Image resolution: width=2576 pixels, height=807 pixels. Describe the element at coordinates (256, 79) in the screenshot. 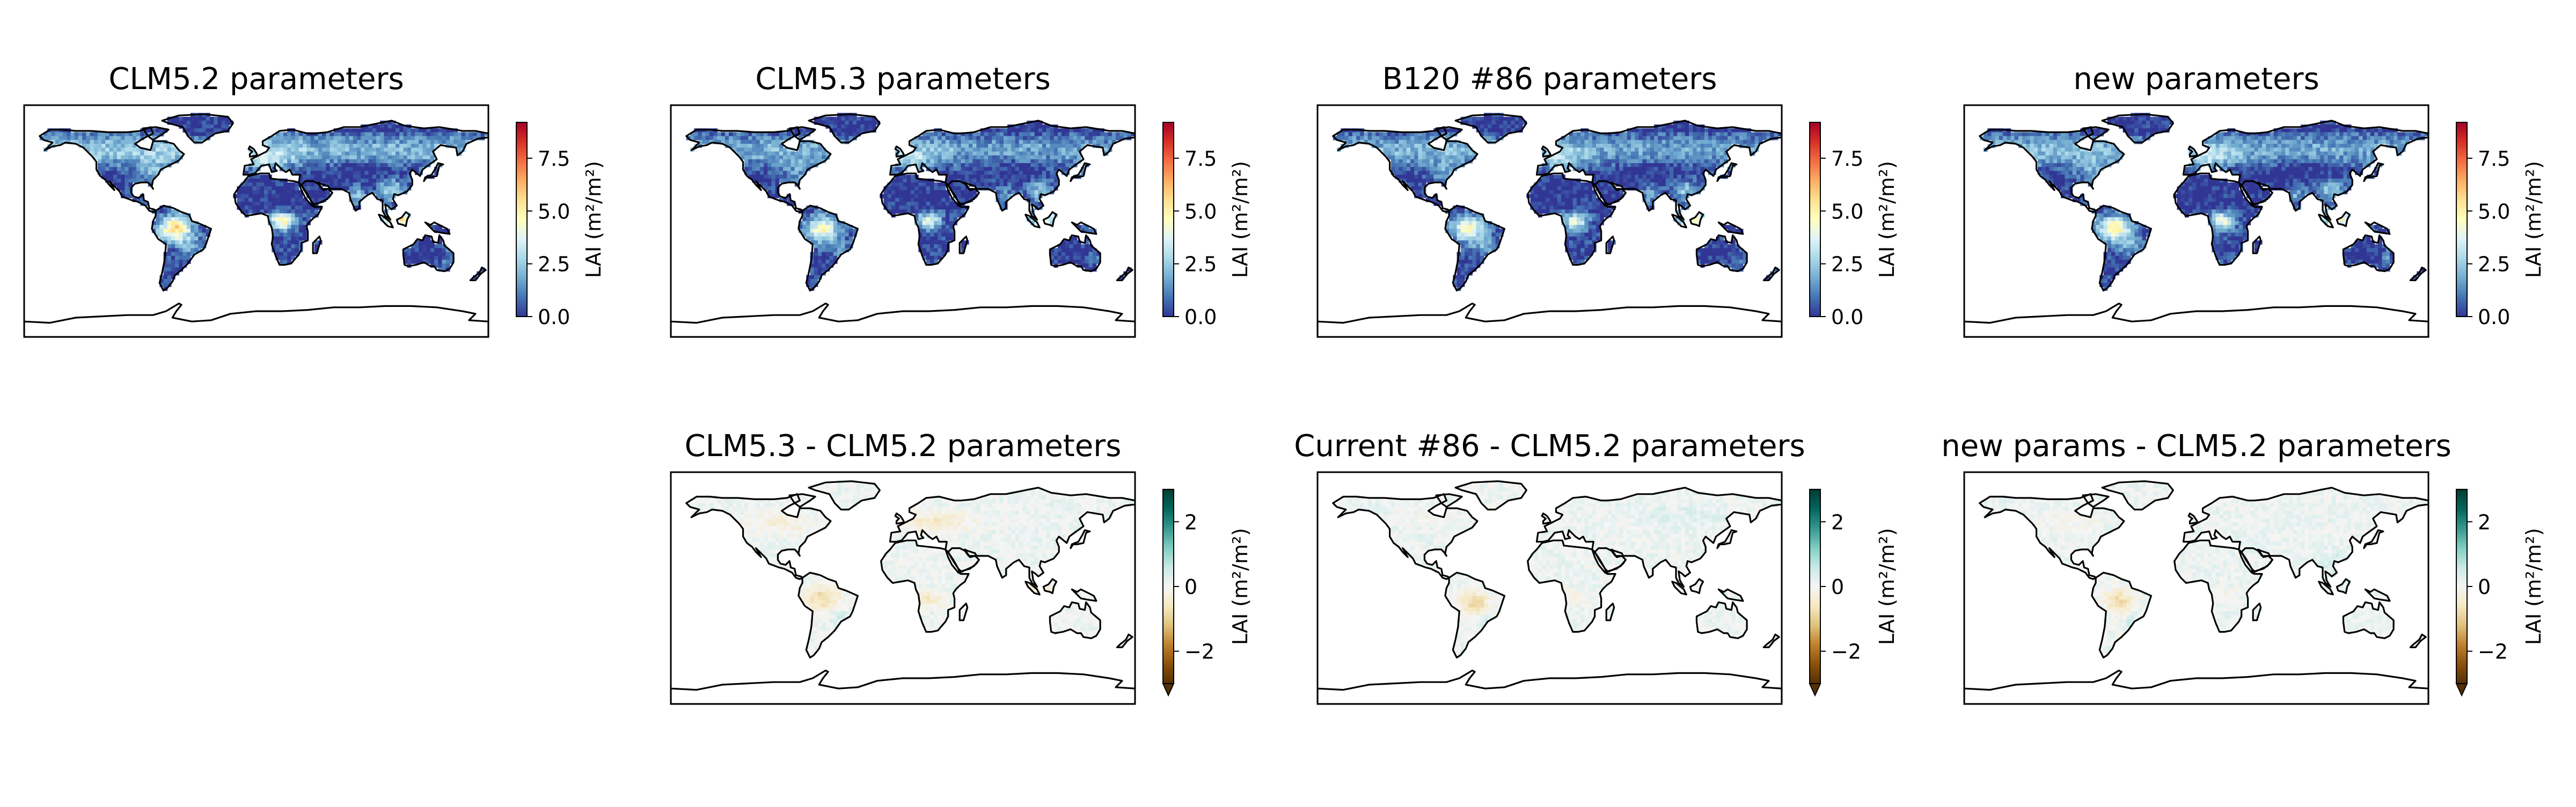

I see `panel-title: CLM5.2 parameters` at that location.